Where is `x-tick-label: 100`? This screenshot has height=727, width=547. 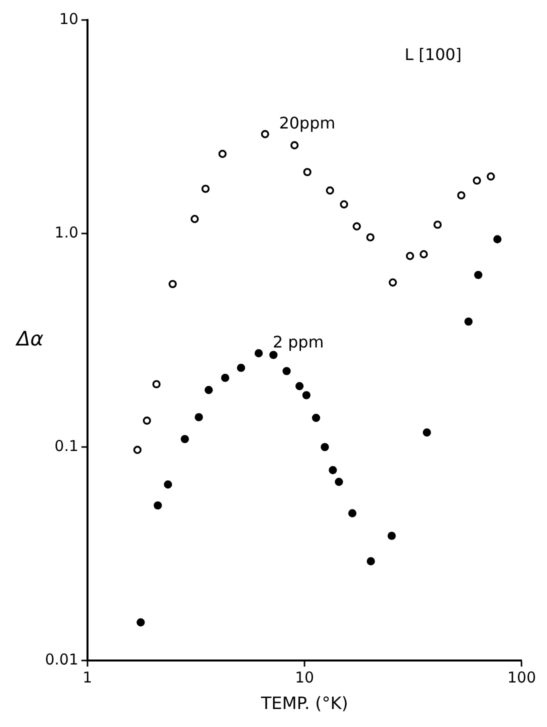 x-tick-label: 100 is located at coordinates (521, 677).